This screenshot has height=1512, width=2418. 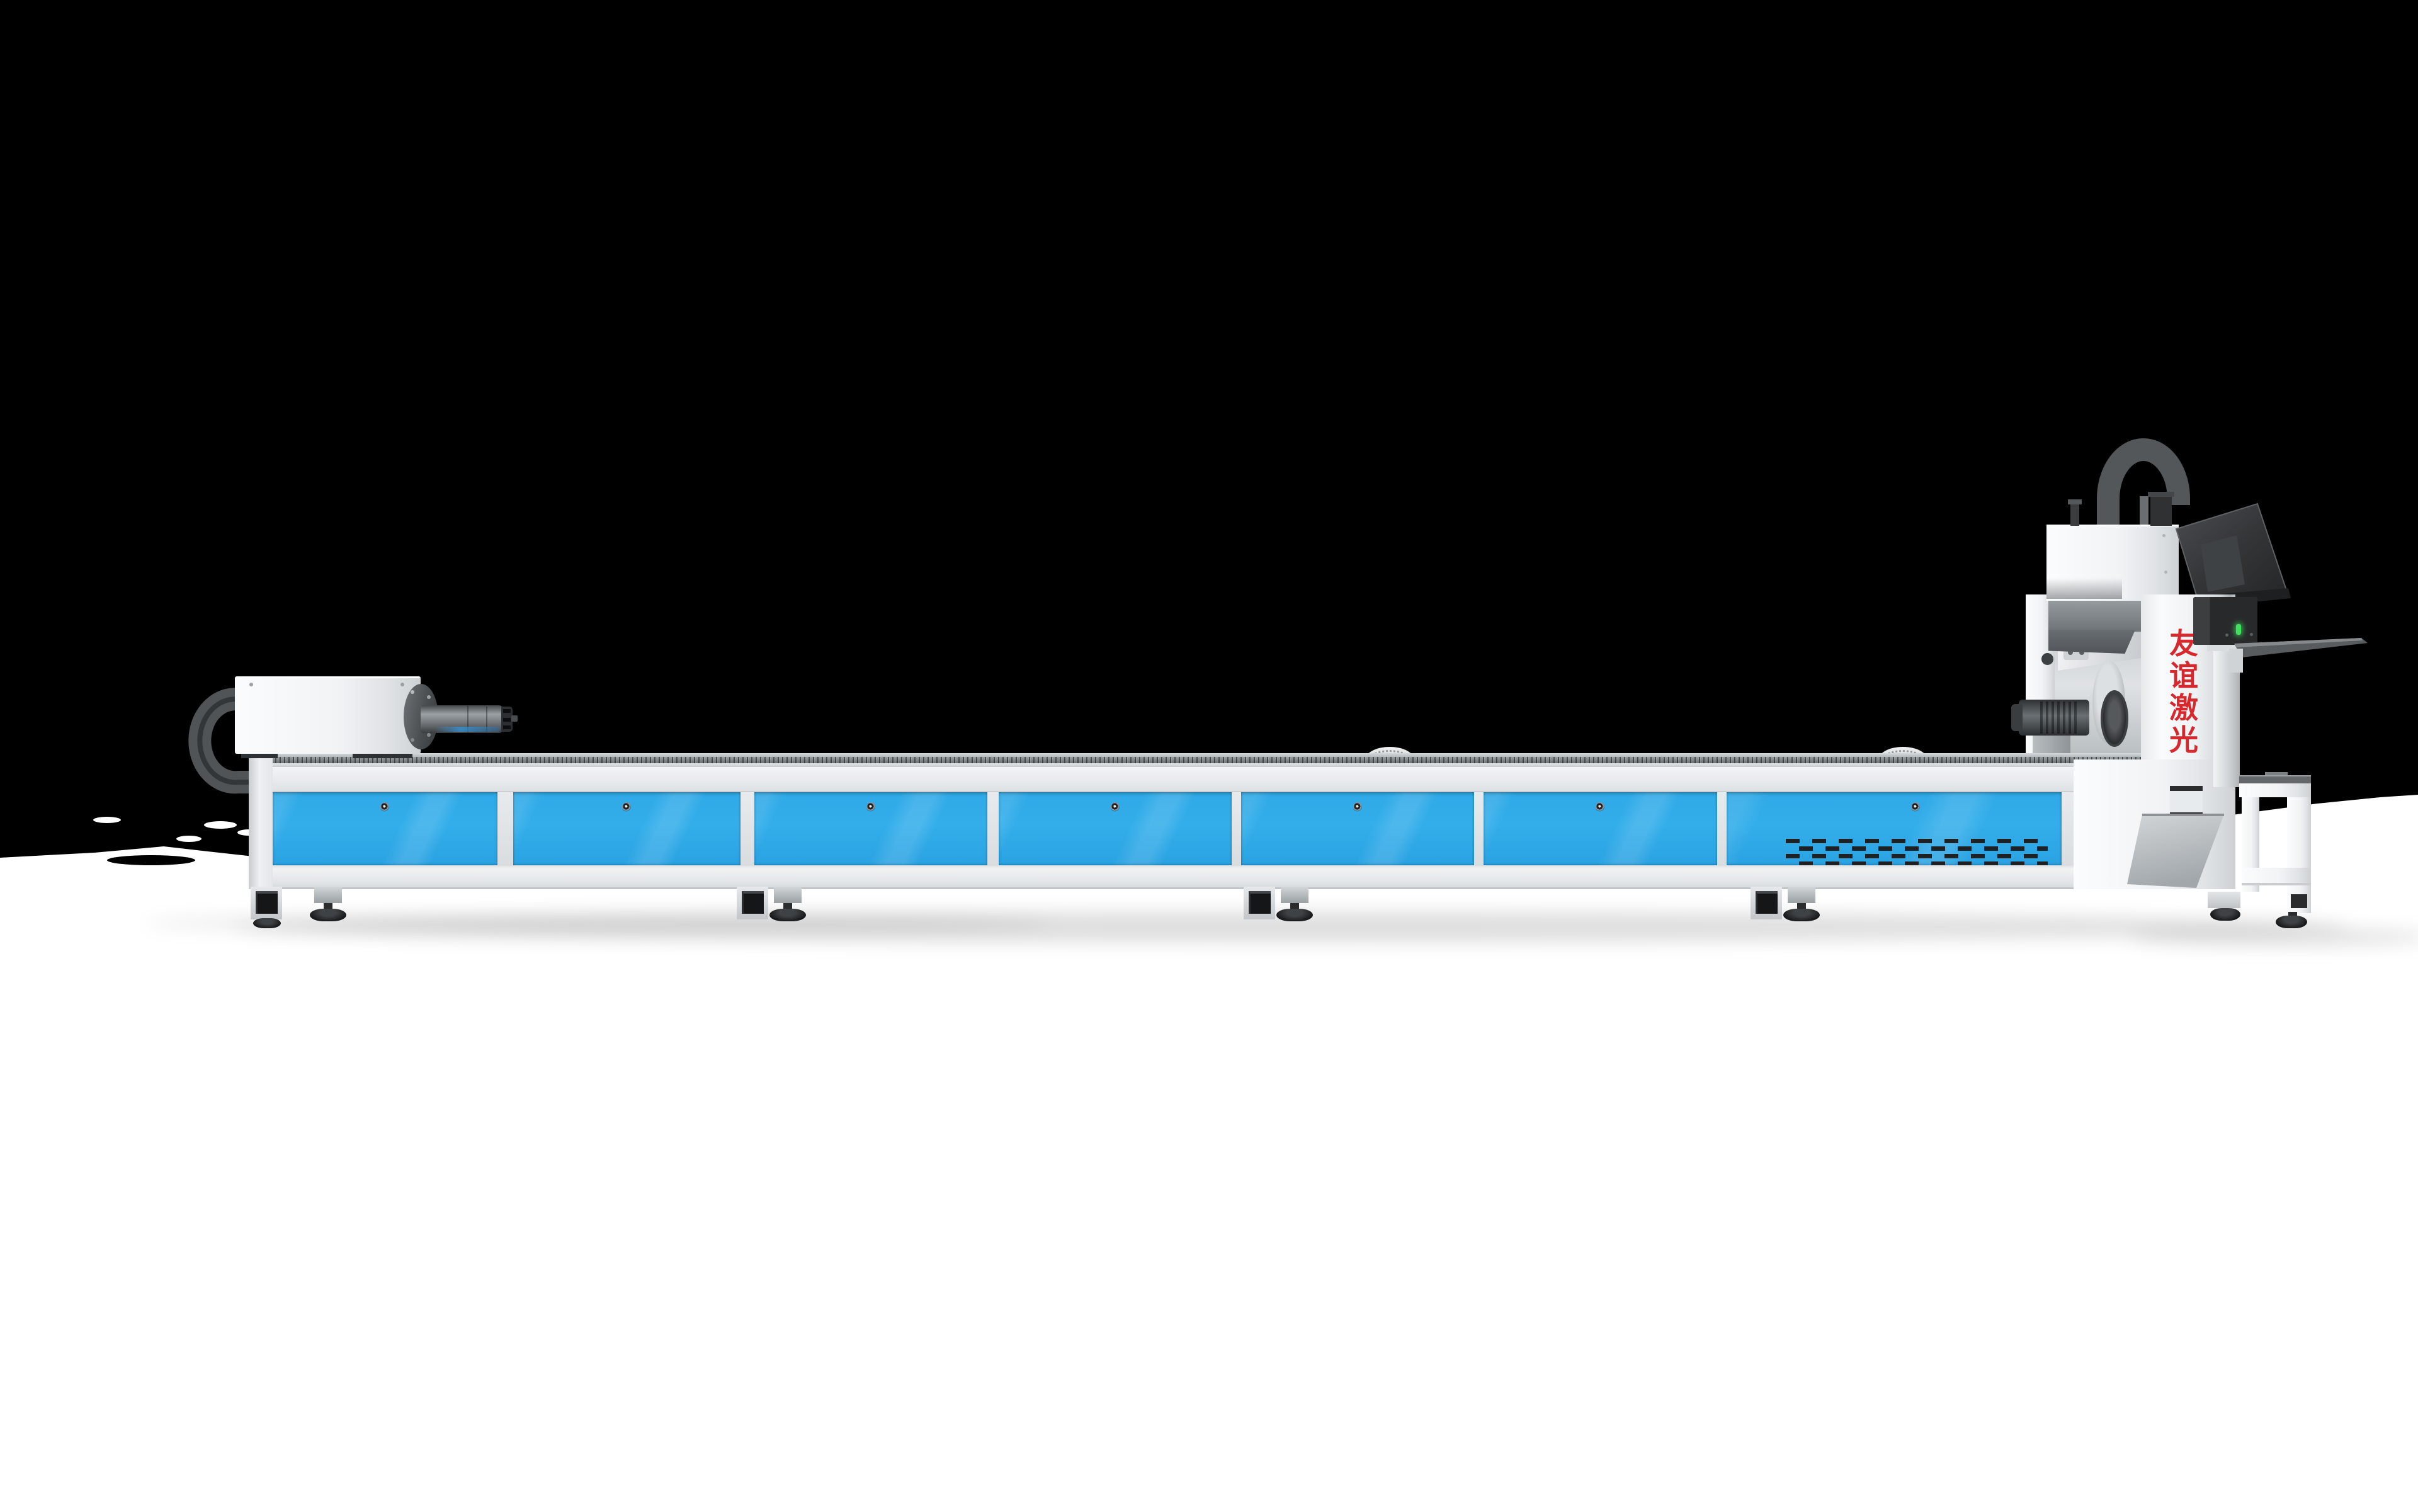 I want to click on bed-left-cap, so click(x=261, y=821).